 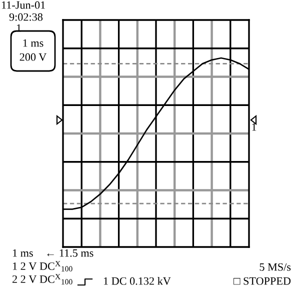 I want to click on text: 1, so click(x=254, y=127).